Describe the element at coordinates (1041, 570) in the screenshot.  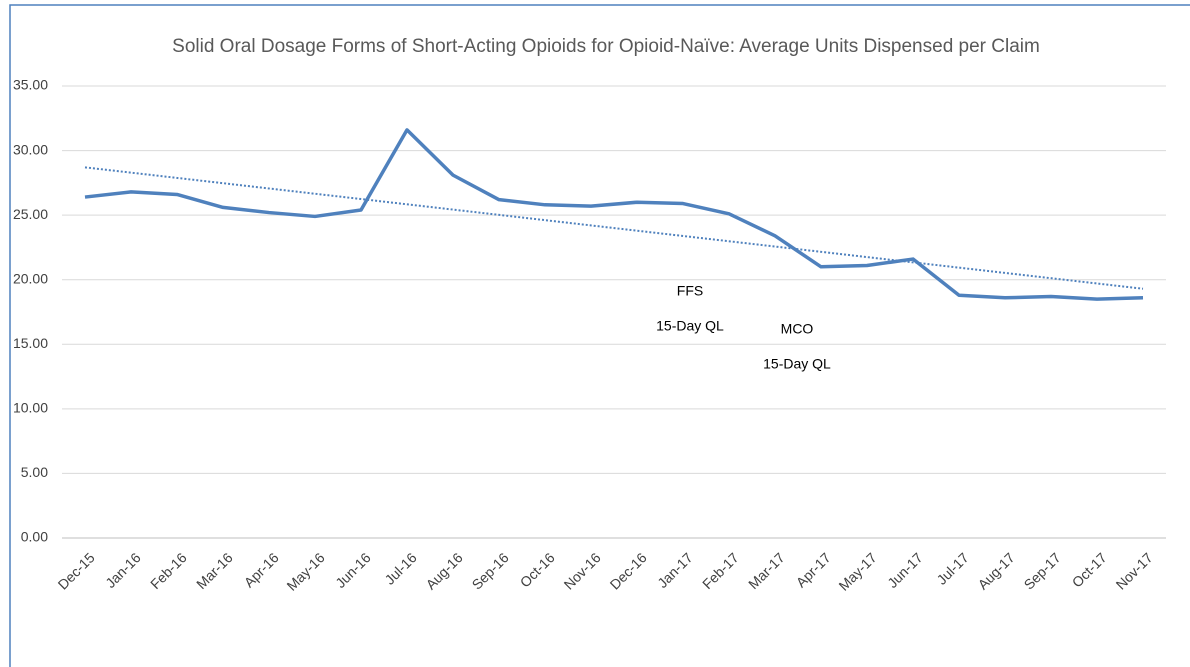
I see `x-tick-label: Sep-17` at that location.